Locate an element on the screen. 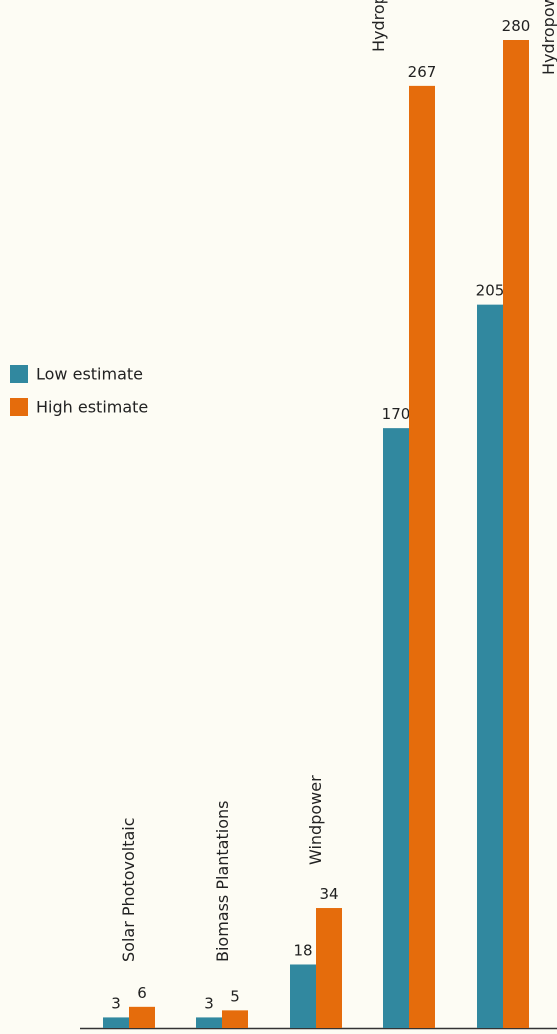 The height and width of the screenshot is (1034, 557). category-label: Hydropower with reservoir is located at coordinates (548, 37).